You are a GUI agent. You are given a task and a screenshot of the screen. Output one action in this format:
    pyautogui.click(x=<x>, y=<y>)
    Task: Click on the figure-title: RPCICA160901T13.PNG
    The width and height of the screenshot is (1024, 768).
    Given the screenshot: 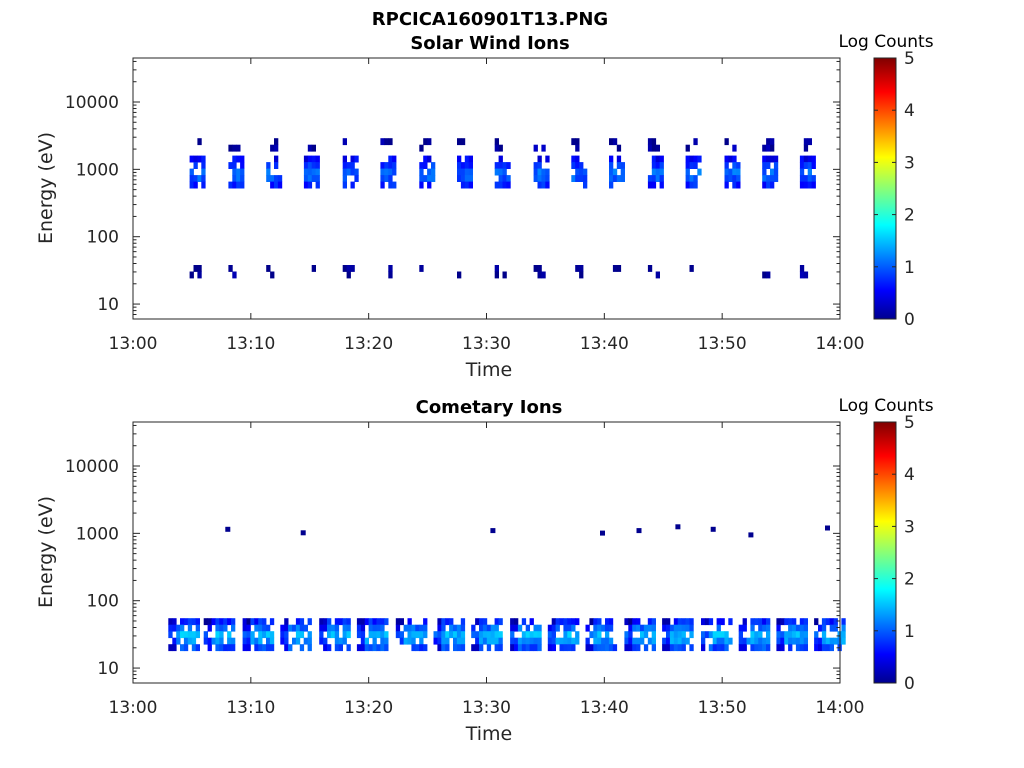 What is the action you would take?
    pyautogui.click(x=490, y=19)
    